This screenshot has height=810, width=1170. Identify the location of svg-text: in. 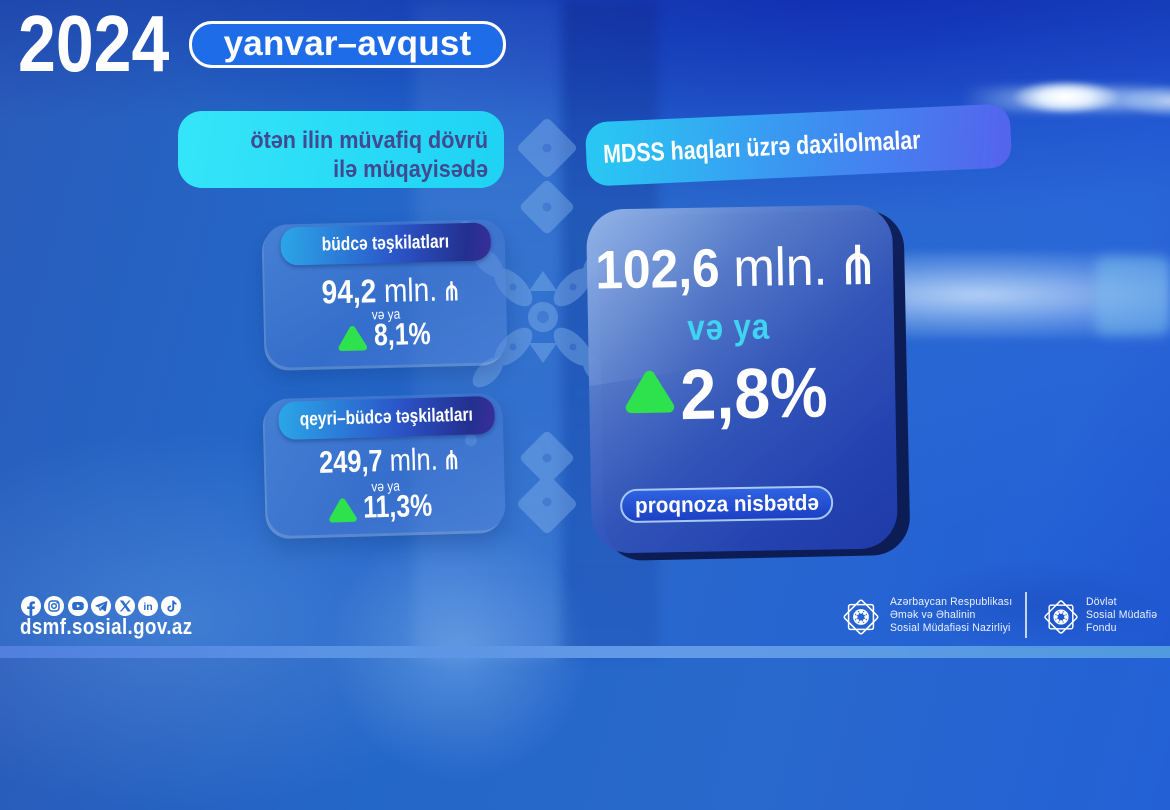
(147, 607).